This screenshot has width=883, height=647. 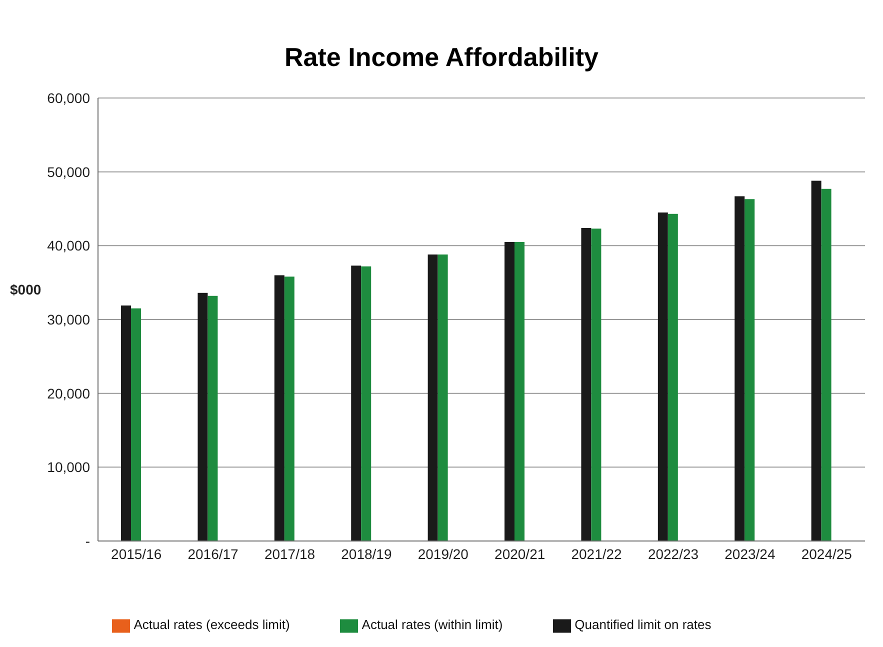 I want to click on x-tick-label: 2015/16, so click(x=136, y=554).